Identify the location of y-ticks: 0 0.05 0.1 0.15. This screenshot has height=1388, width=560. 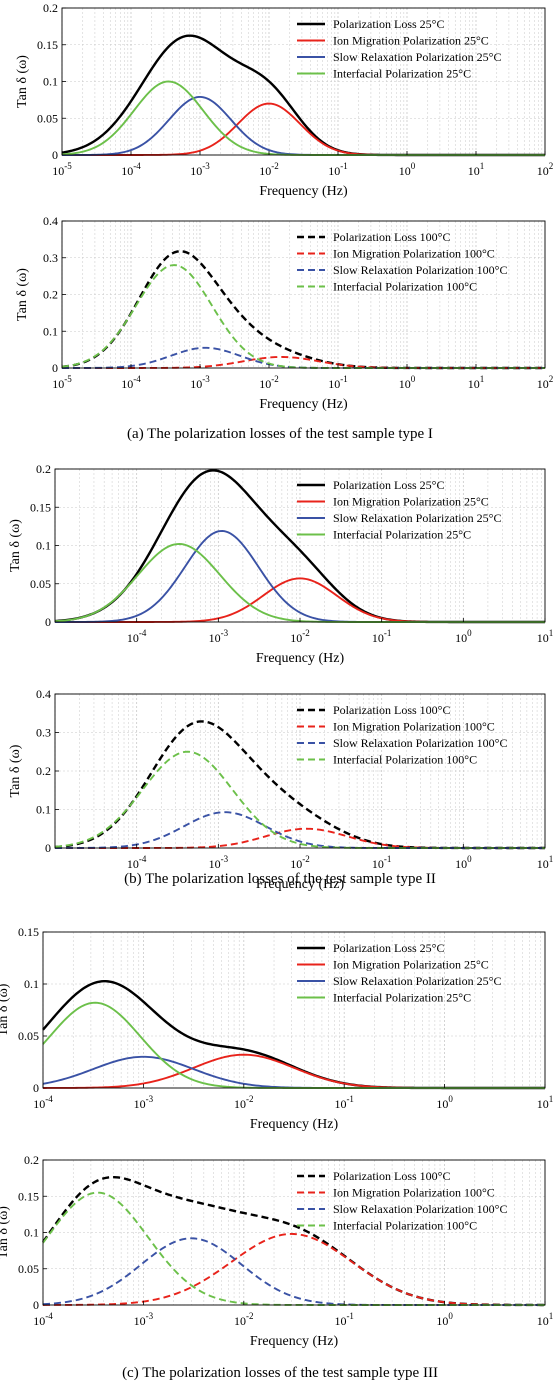
(32, 1010).